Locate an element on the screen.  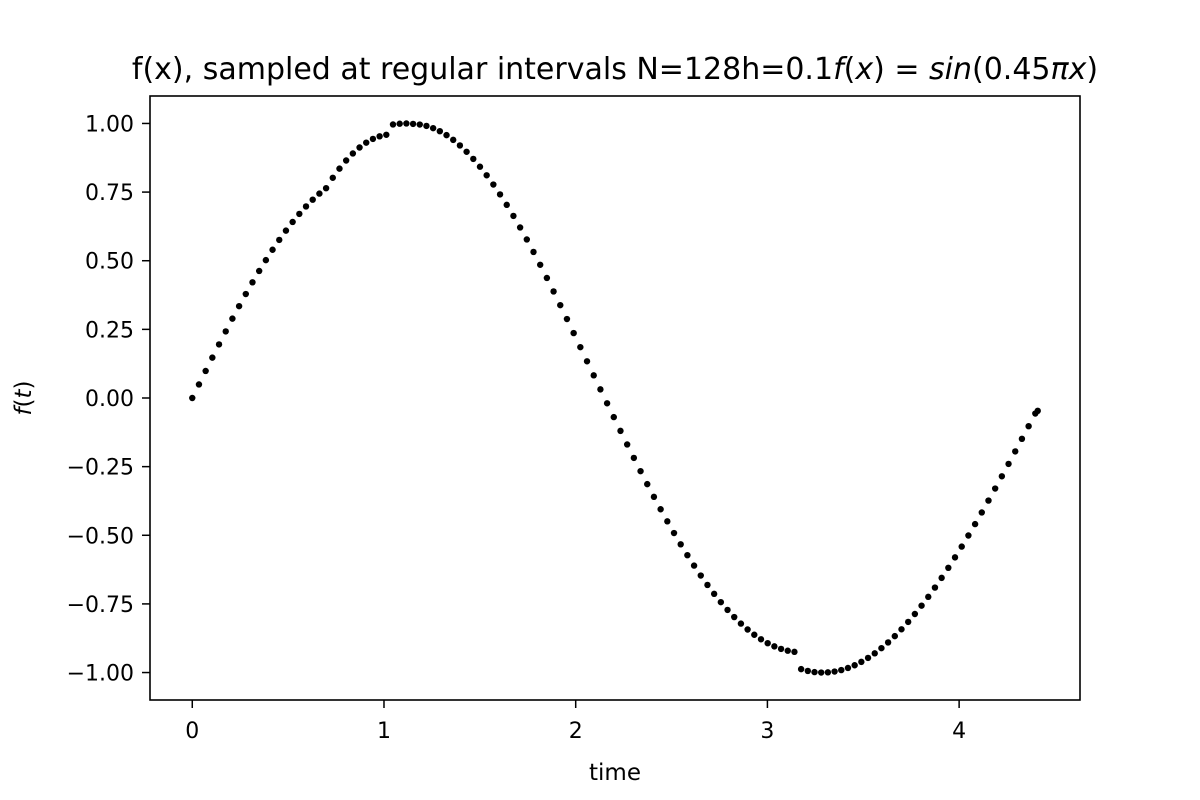
x-tick-label: 1 is located at coordinates (384, 731).